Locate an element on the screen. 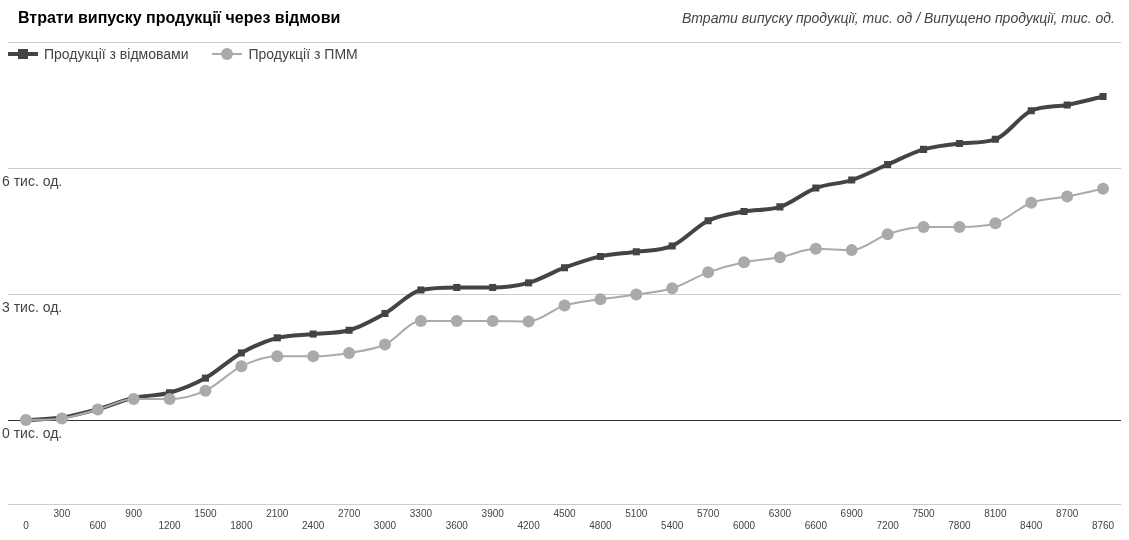  y-tick-label: 0 тис. од. is located at coordinates (32, 432).